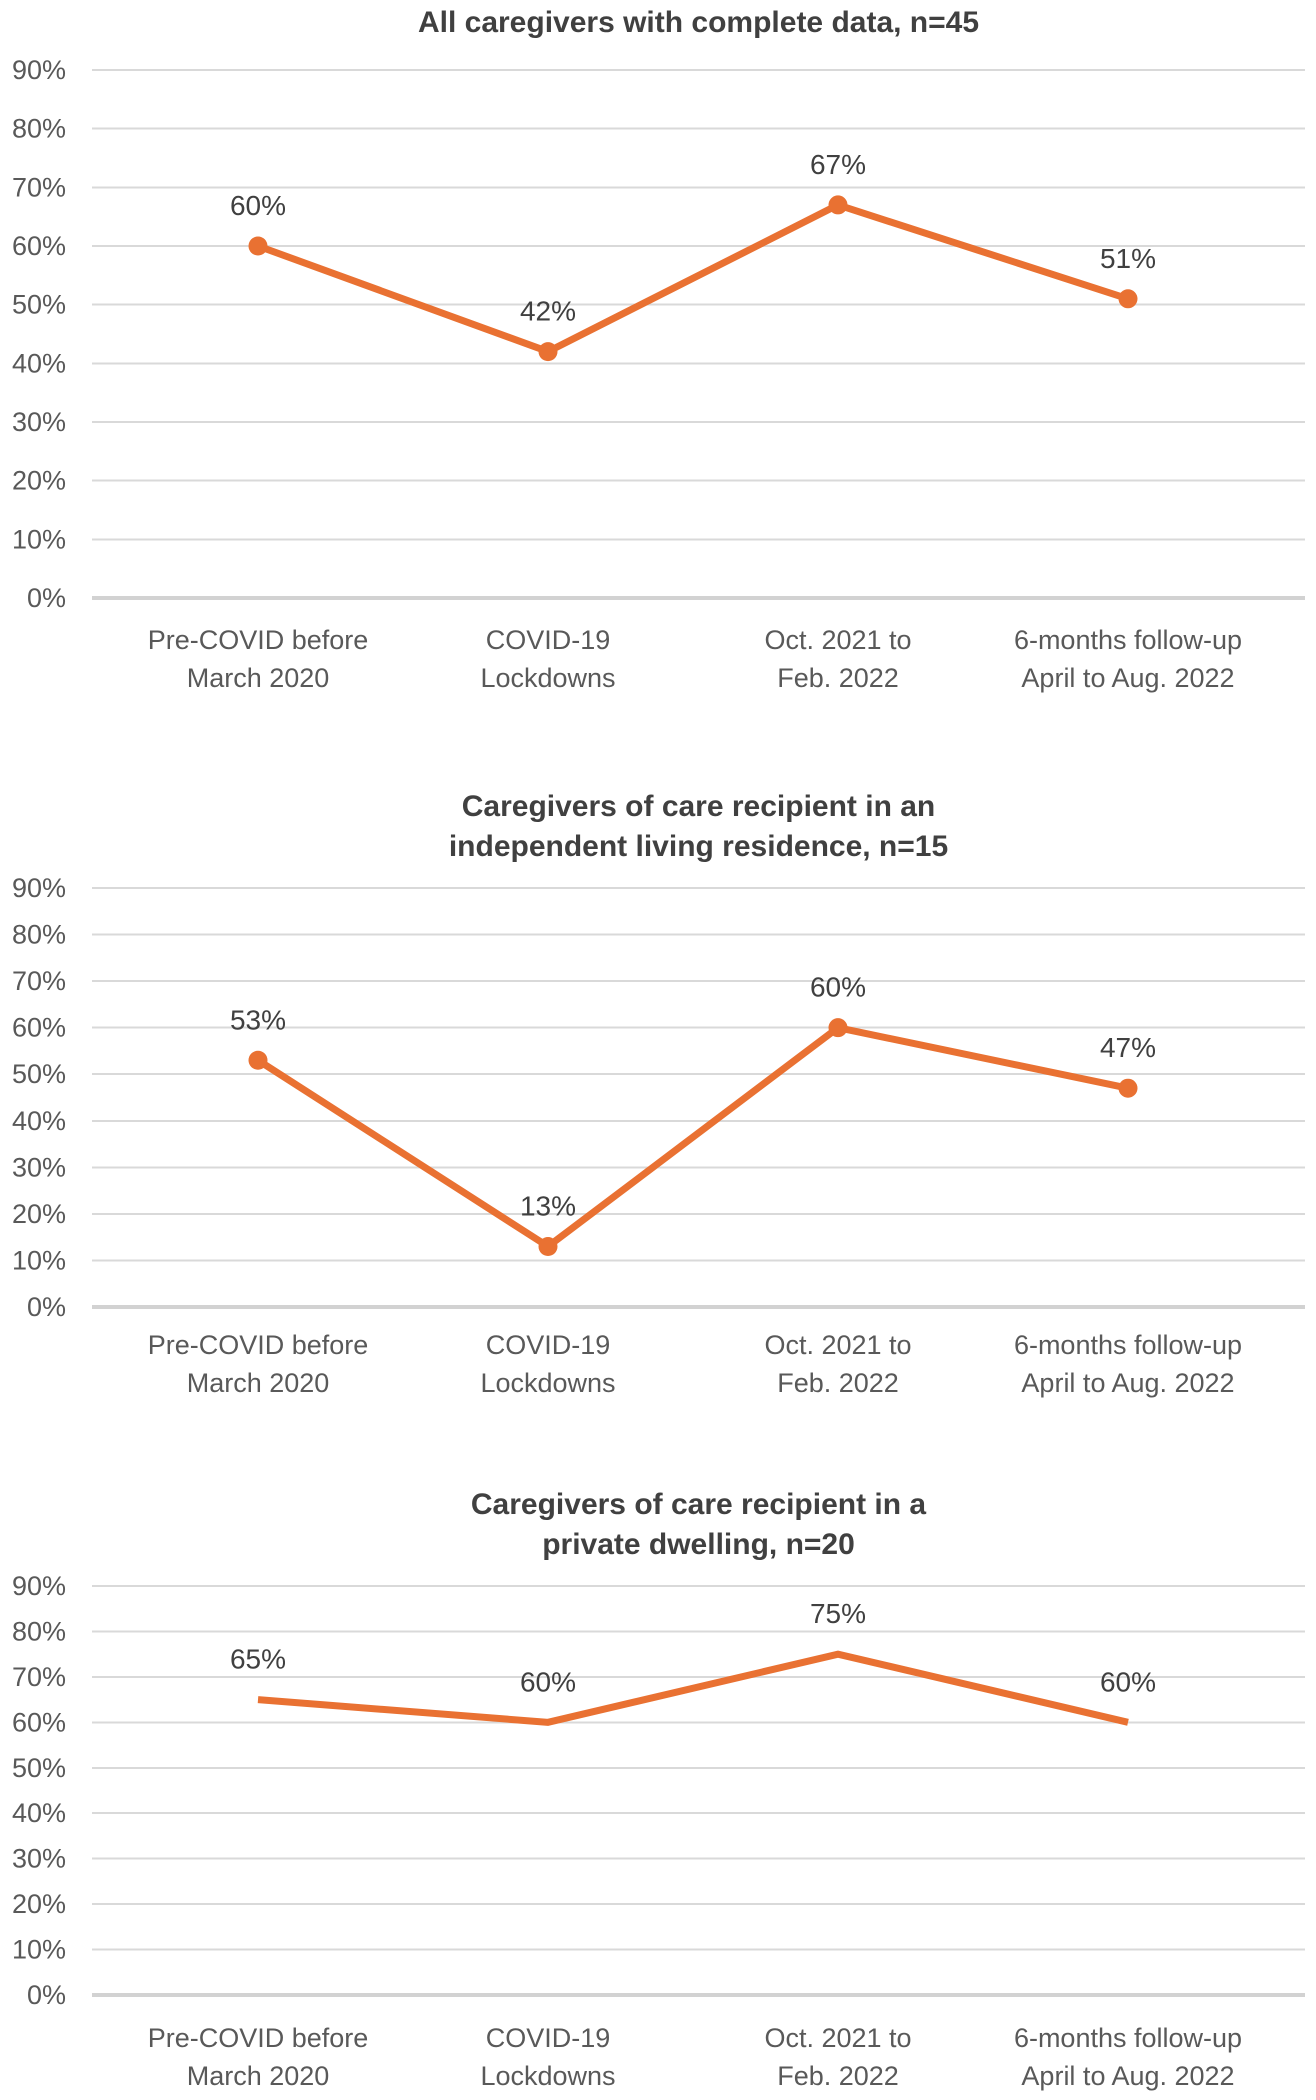 Image resolution: width=1316 pixels, height=2100 pixels. What do you see at coordinates (699, 1504) in the screenshot?
I see `chart-title: Caregivers of care recipient in a` at bounding box center [699, 1504].